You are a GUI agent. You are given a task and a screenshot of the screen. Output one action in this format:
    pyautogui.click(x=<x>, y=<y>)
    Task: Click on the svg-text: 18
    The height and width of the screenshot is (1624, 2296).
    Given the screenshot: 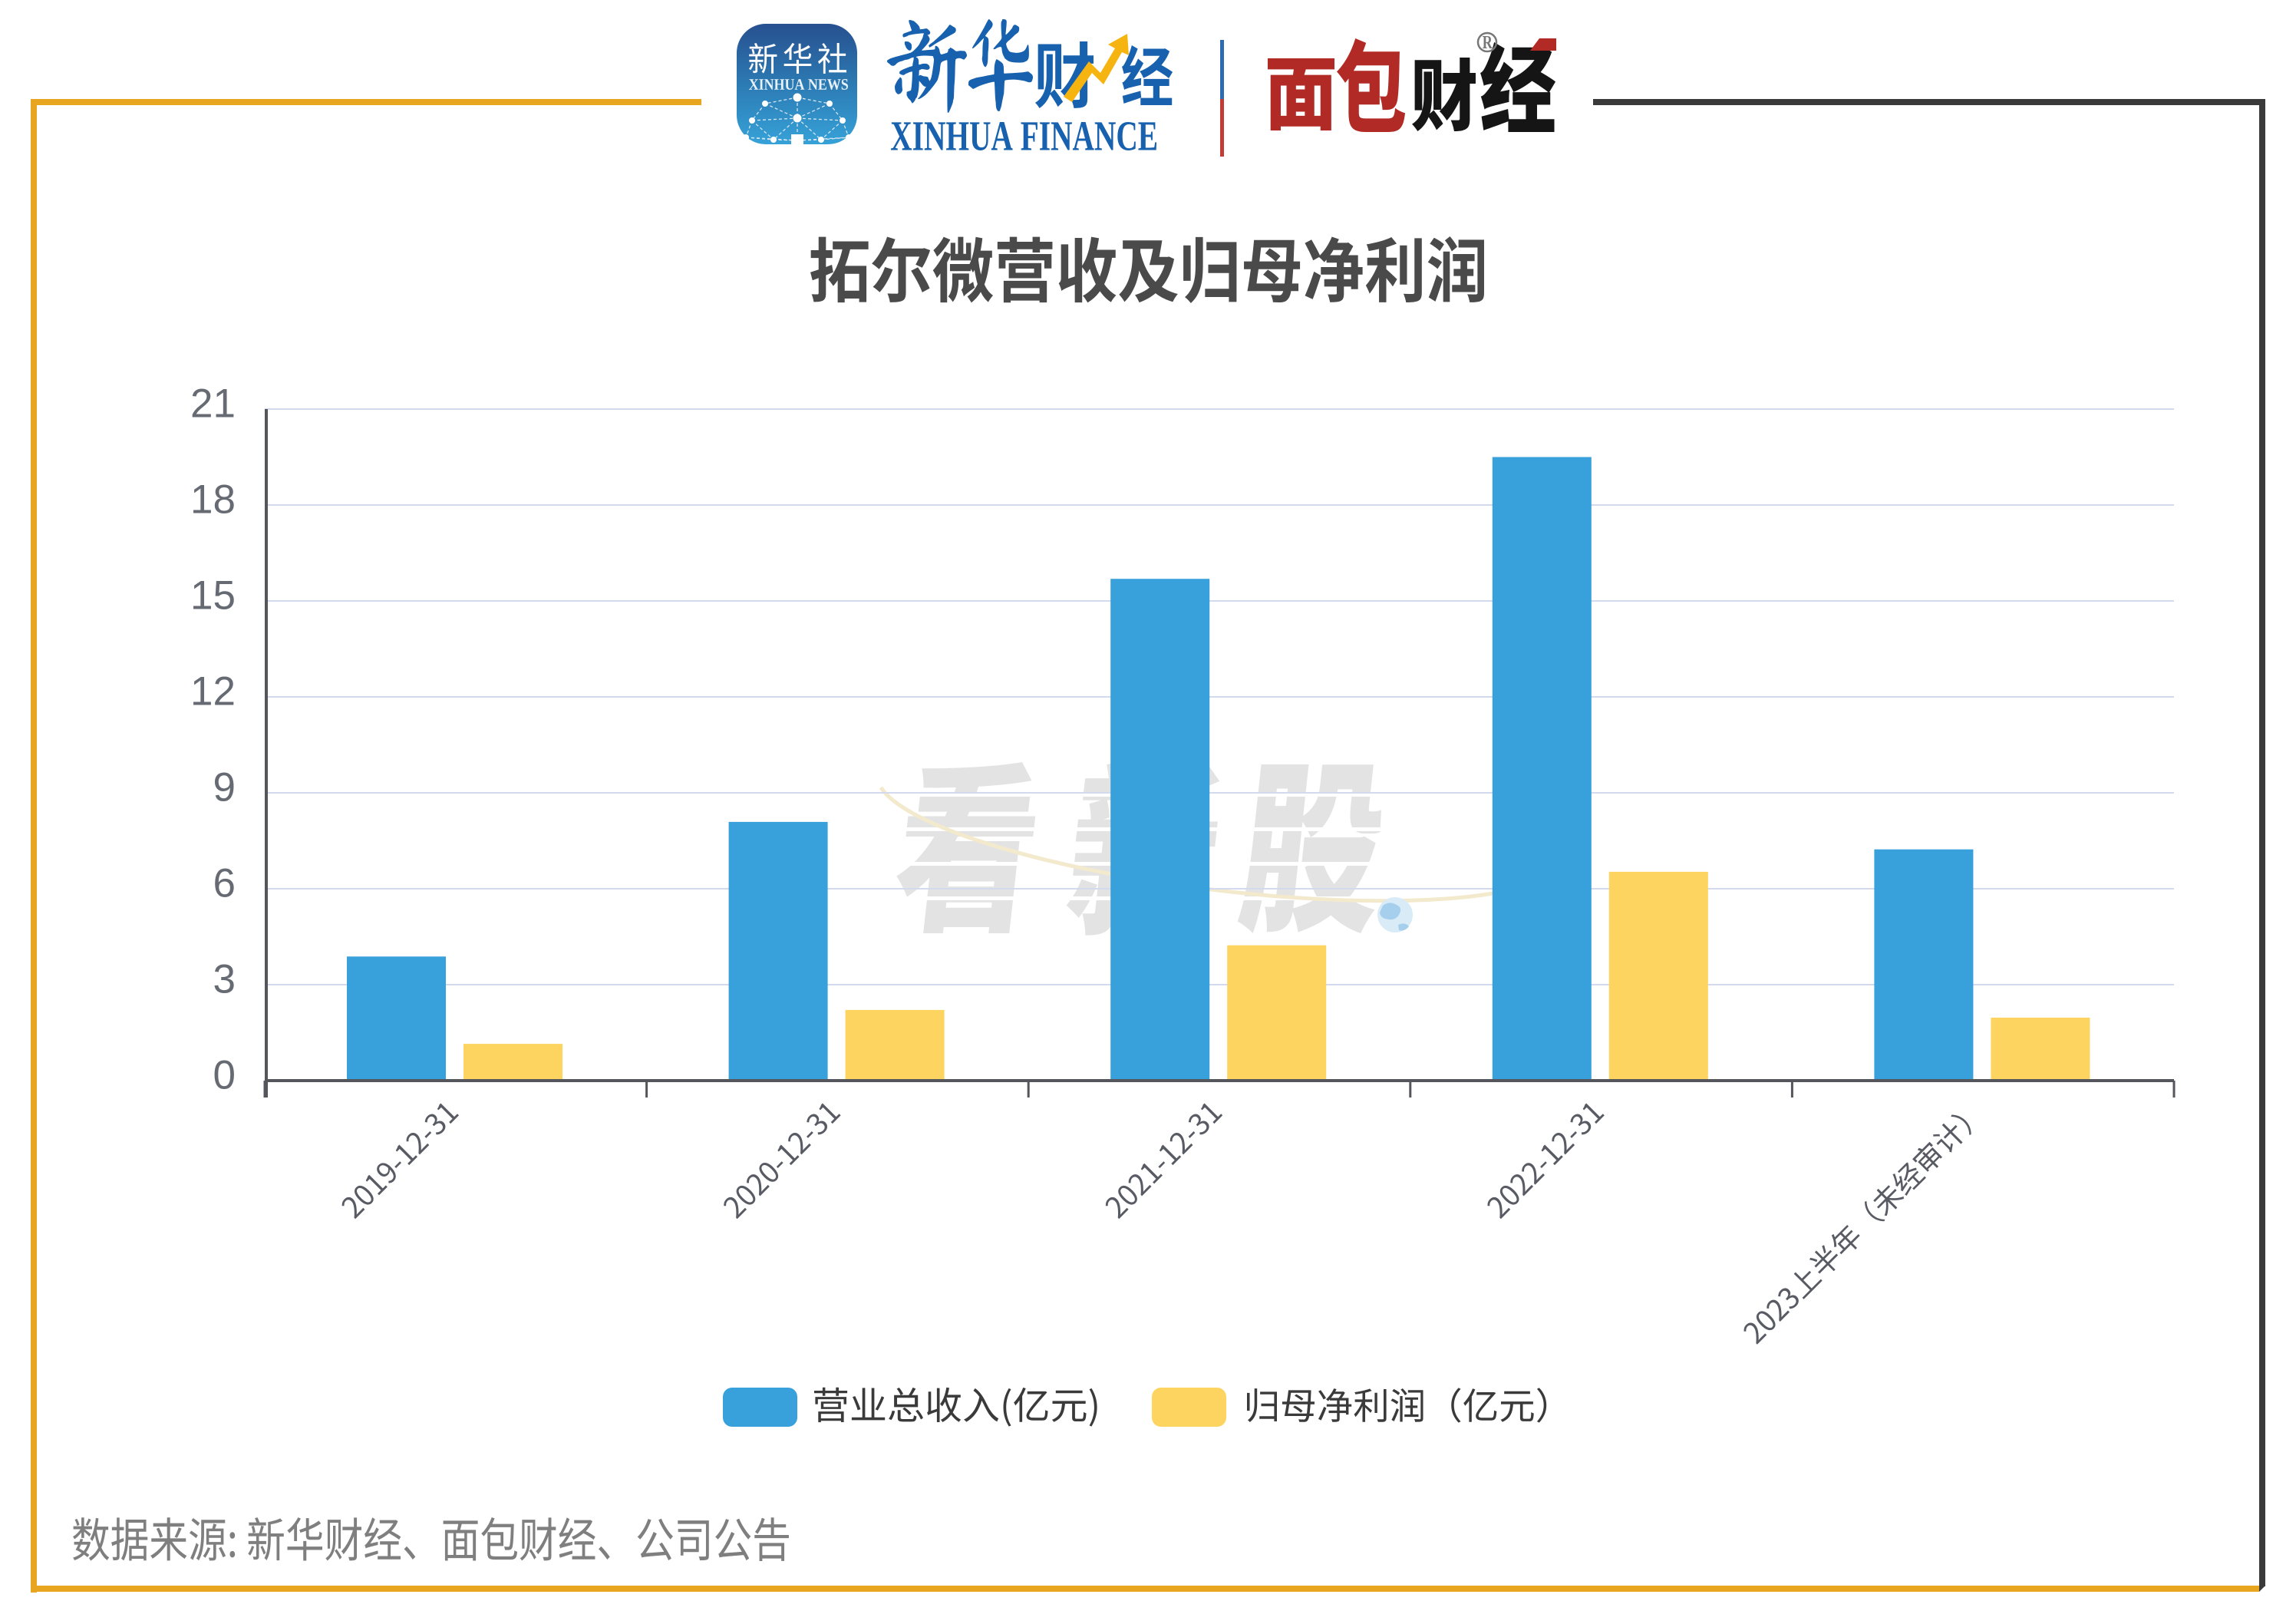 What is the action you would take?
    pyautogui.click(x=213, y=500)
    